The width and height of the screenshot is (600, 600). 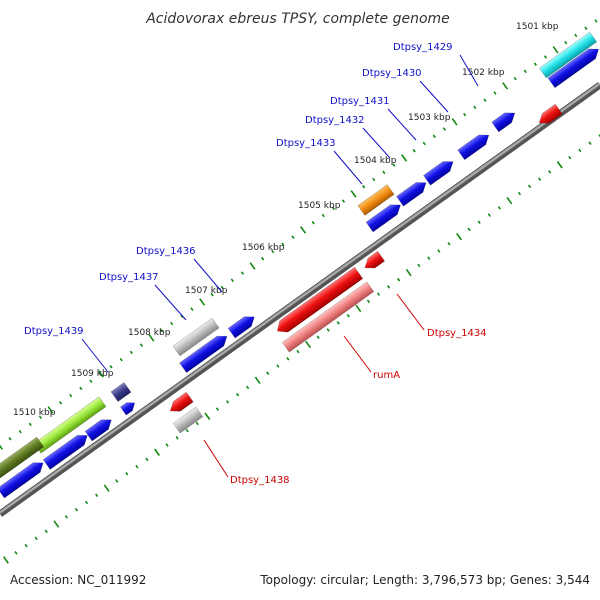 What do you see at coordinates (166, 251) in the screenshot?
I see `gene-label: Dtpsy_1436` at bounding box center [166, 251].